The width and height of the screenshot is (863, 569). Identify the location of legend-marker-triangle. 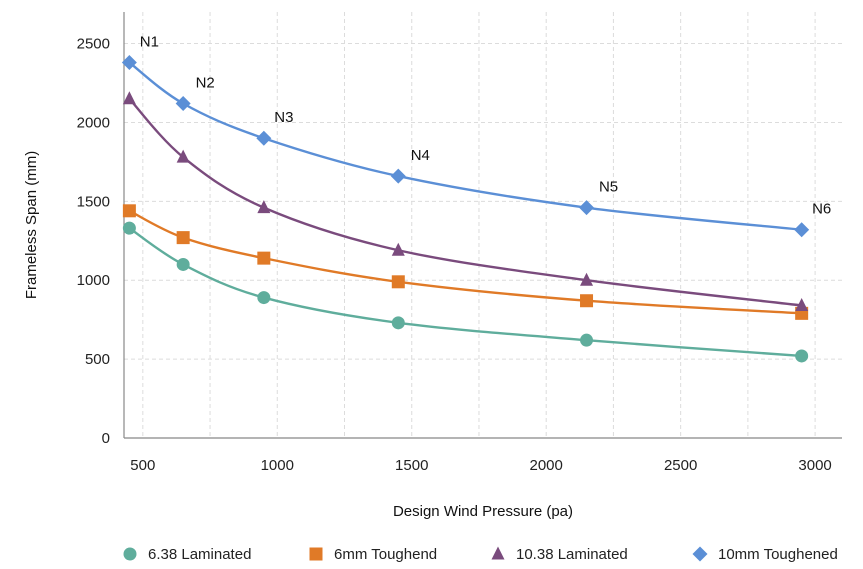
(498, 553).